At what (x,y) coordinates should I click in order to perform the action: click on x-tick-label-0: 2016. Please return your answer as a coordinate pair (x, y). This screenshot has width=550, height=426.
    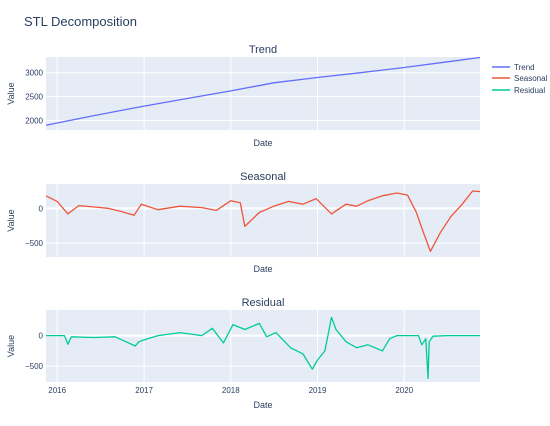
    Looking at the image, I should click on (57, 390).